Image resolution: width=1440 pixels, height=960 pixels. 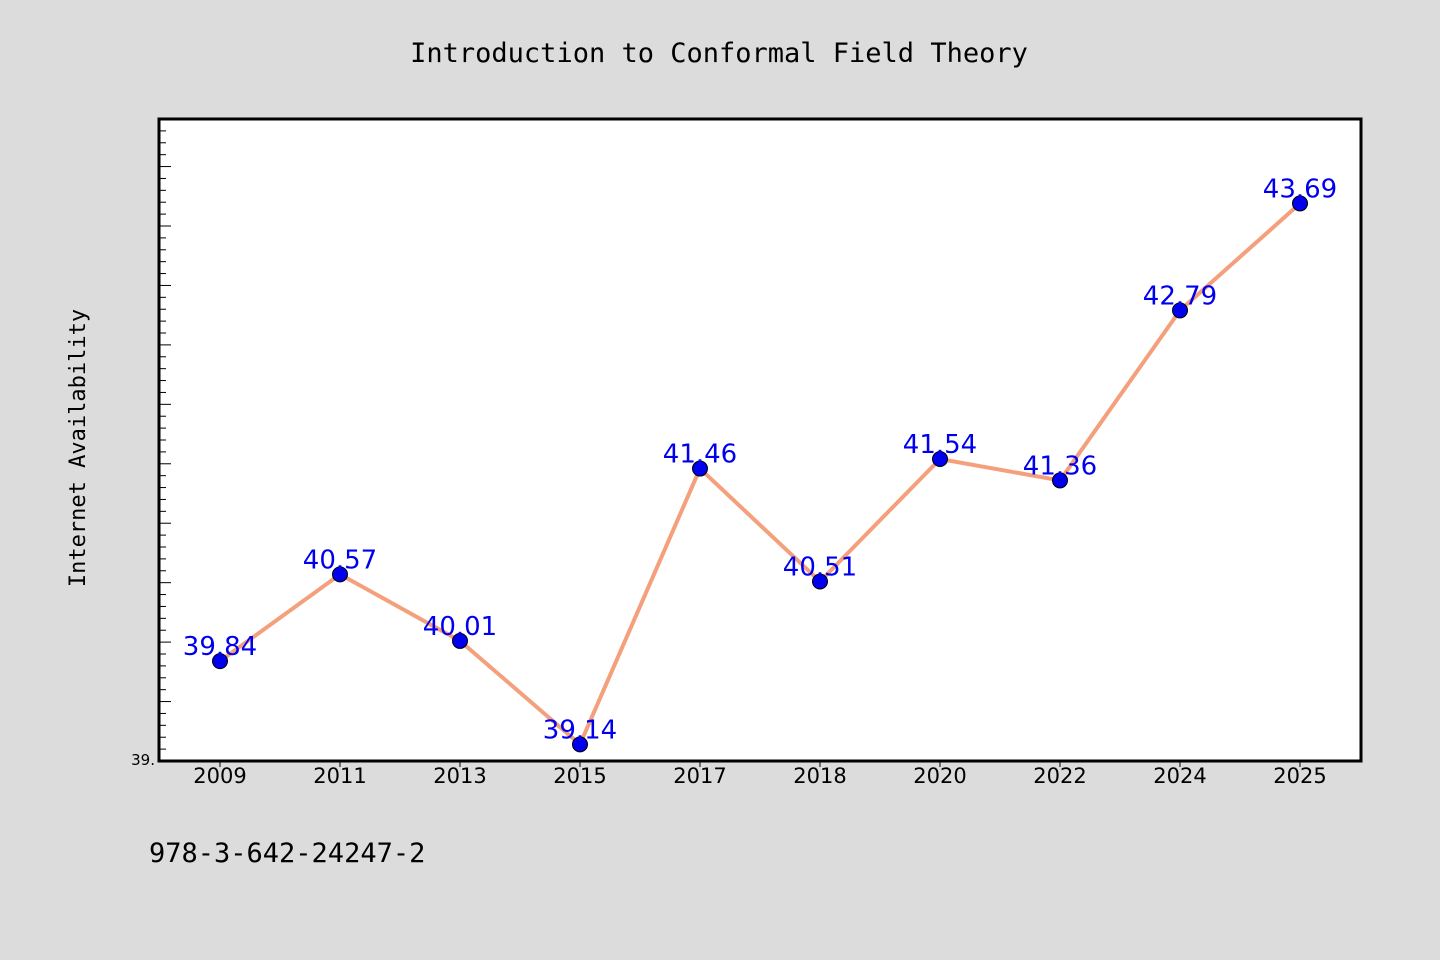 What do you see at coordinates (940, 445) in the screenshot?
I see `data-label: 41.54` at bounding box center [940, 445].